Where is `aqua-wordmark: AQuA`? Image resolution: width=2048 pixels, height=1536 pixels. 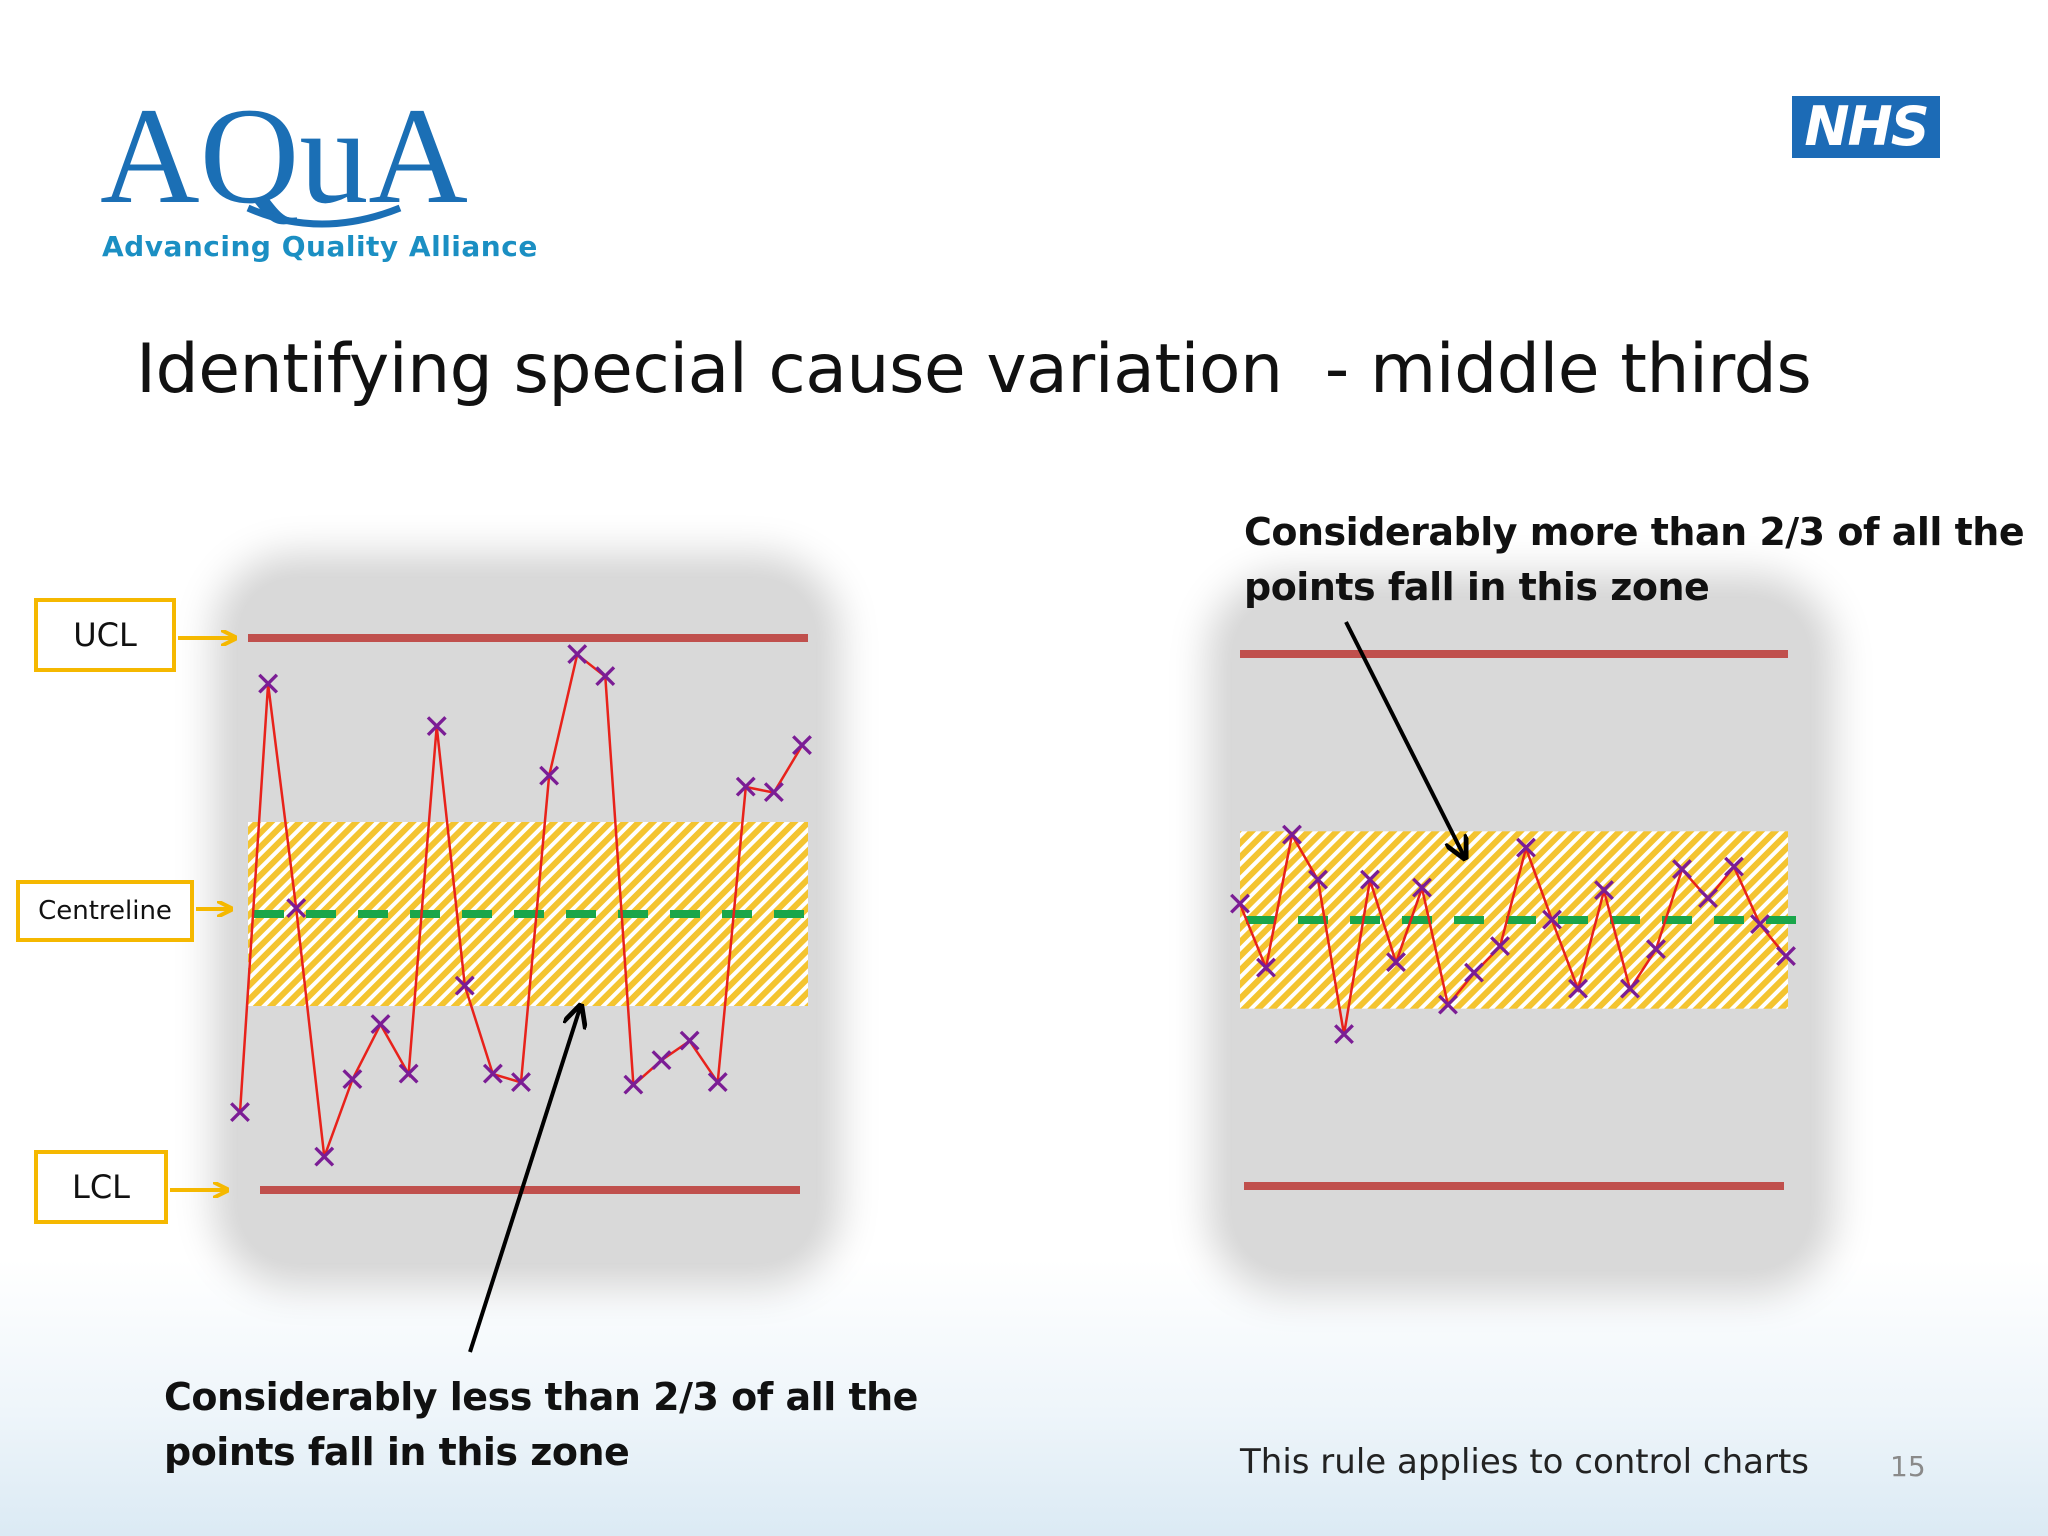
aqua-wordmark: AQuA is located at coordinates (284, 160).